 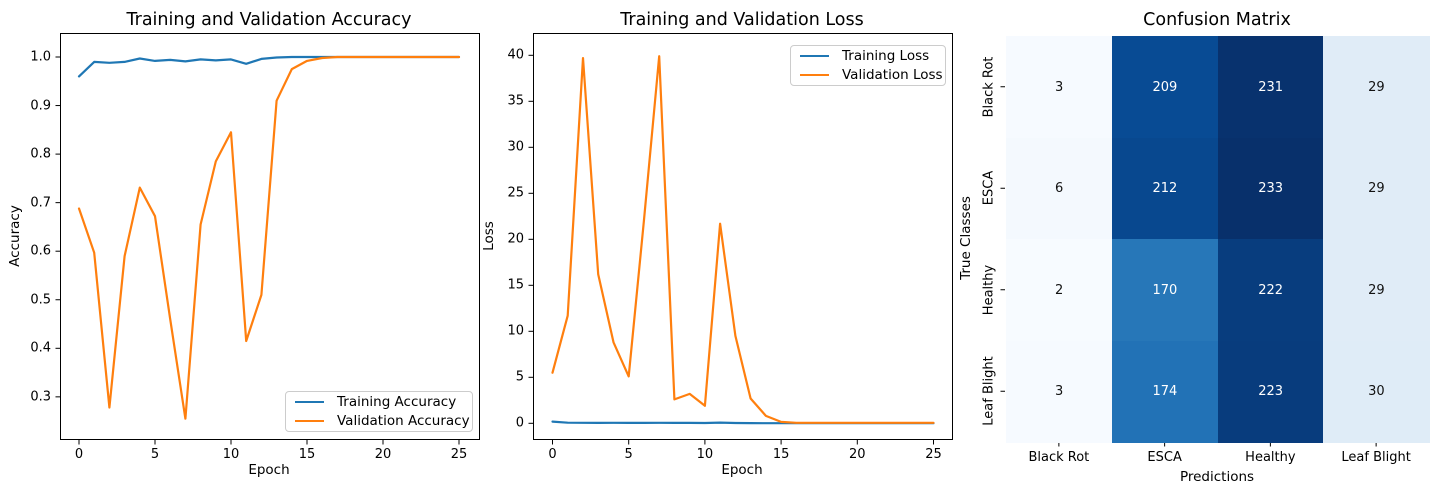 What do you see at coordinates (403, 421) in the screenshot?
I see `legend-label: Validation Accuracy` at bounding box center [403, 421].